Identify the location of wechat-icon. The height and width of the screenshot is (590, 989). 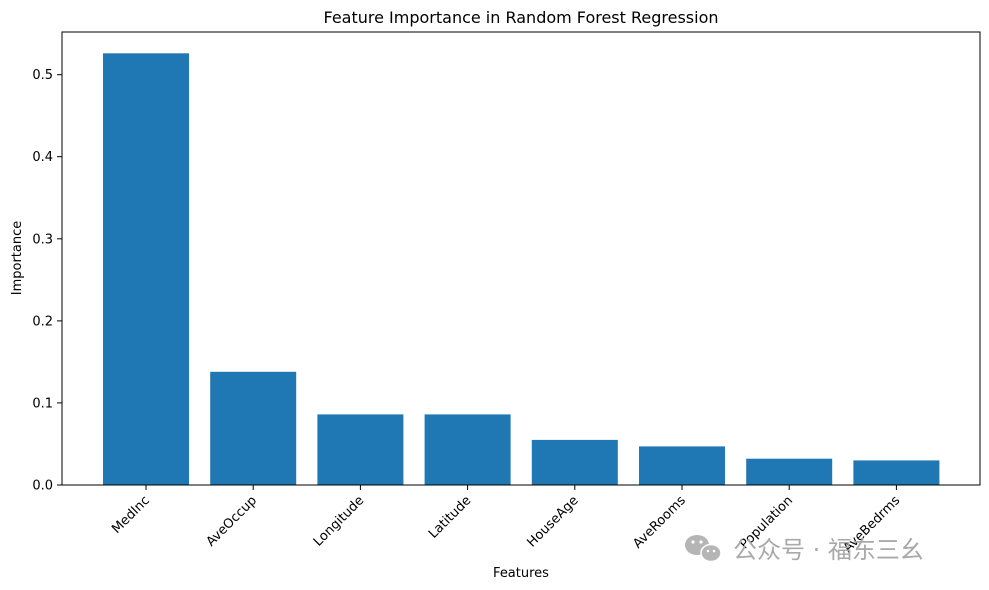
(703, 549).